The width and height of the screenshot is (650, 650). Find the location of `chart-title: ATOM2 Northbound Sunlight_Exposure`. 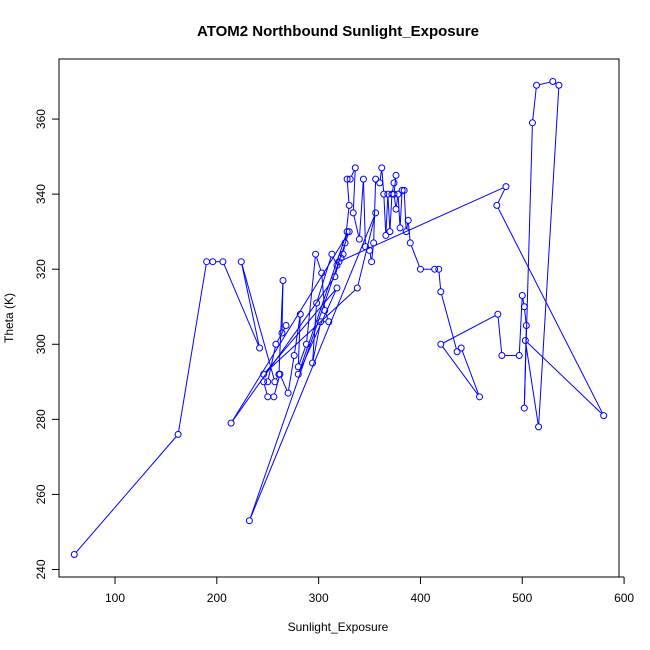

chart-title: ATOM2 Northbound Sunlight_Exposure is located at coordinates (338, 31).